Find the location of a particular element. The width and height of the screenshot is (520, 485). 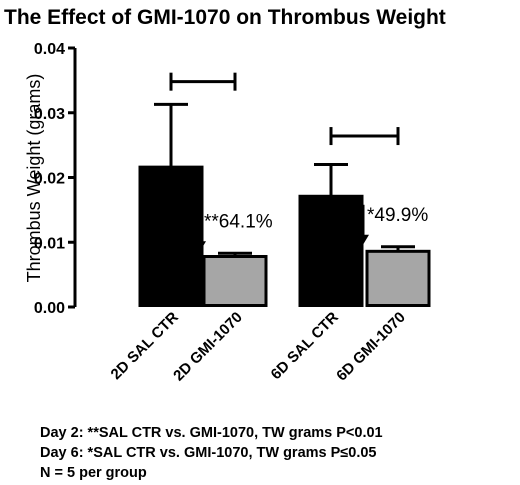

y-axis: 0.00 0.01 0.02 0.03 0.04 is located at coordinates (55, 179).